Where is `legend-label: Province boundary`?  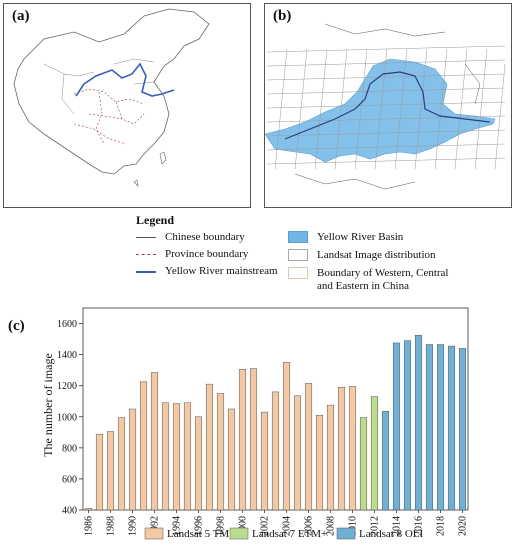
legend-label: Province boundary is located at coordinates (207, 254).